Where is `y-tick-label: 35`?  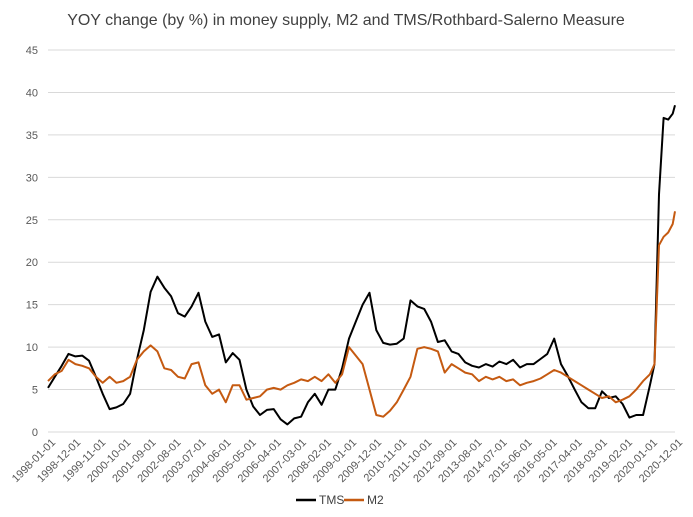
y-tick-label: 35 is located at coordinates (32, 136).